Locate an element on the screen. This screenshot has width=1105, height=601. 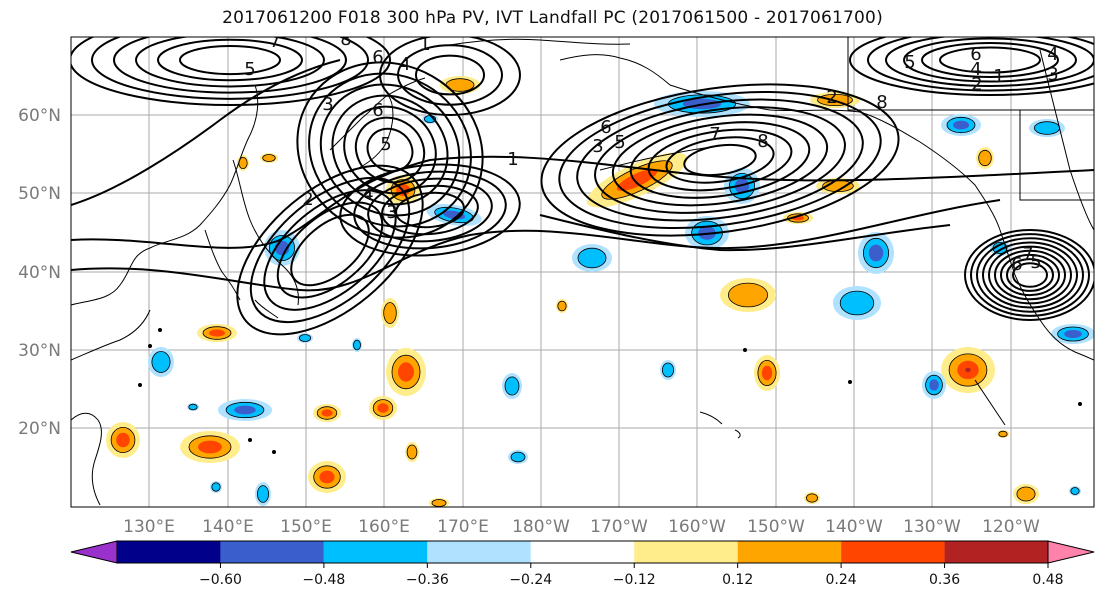
colorbar-tick-label: −0.36 is located at coordinates (427, 580).